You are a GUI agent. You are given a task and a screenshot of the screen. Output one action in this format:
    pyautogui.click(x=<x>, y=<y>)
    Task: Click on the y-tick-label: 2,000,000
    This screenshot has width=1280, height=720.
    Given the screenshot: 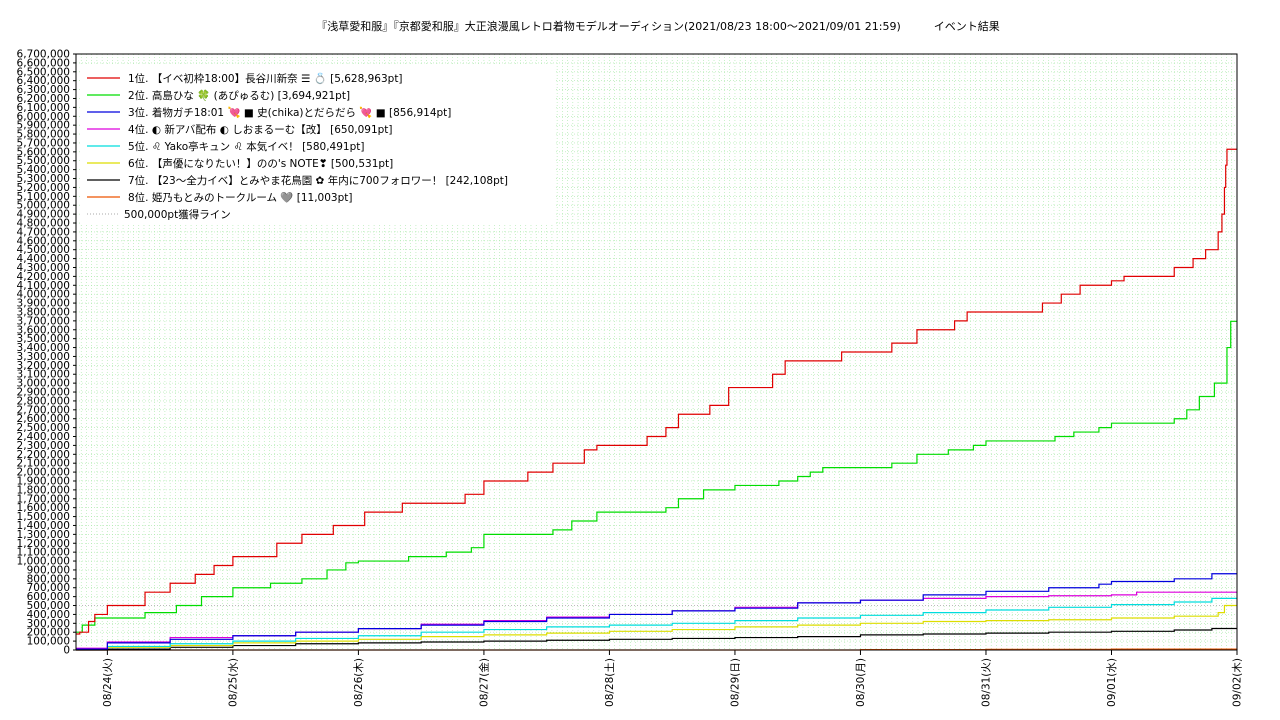 What is the action you would take?
    pyautogui.click(x=43, y=473)
    